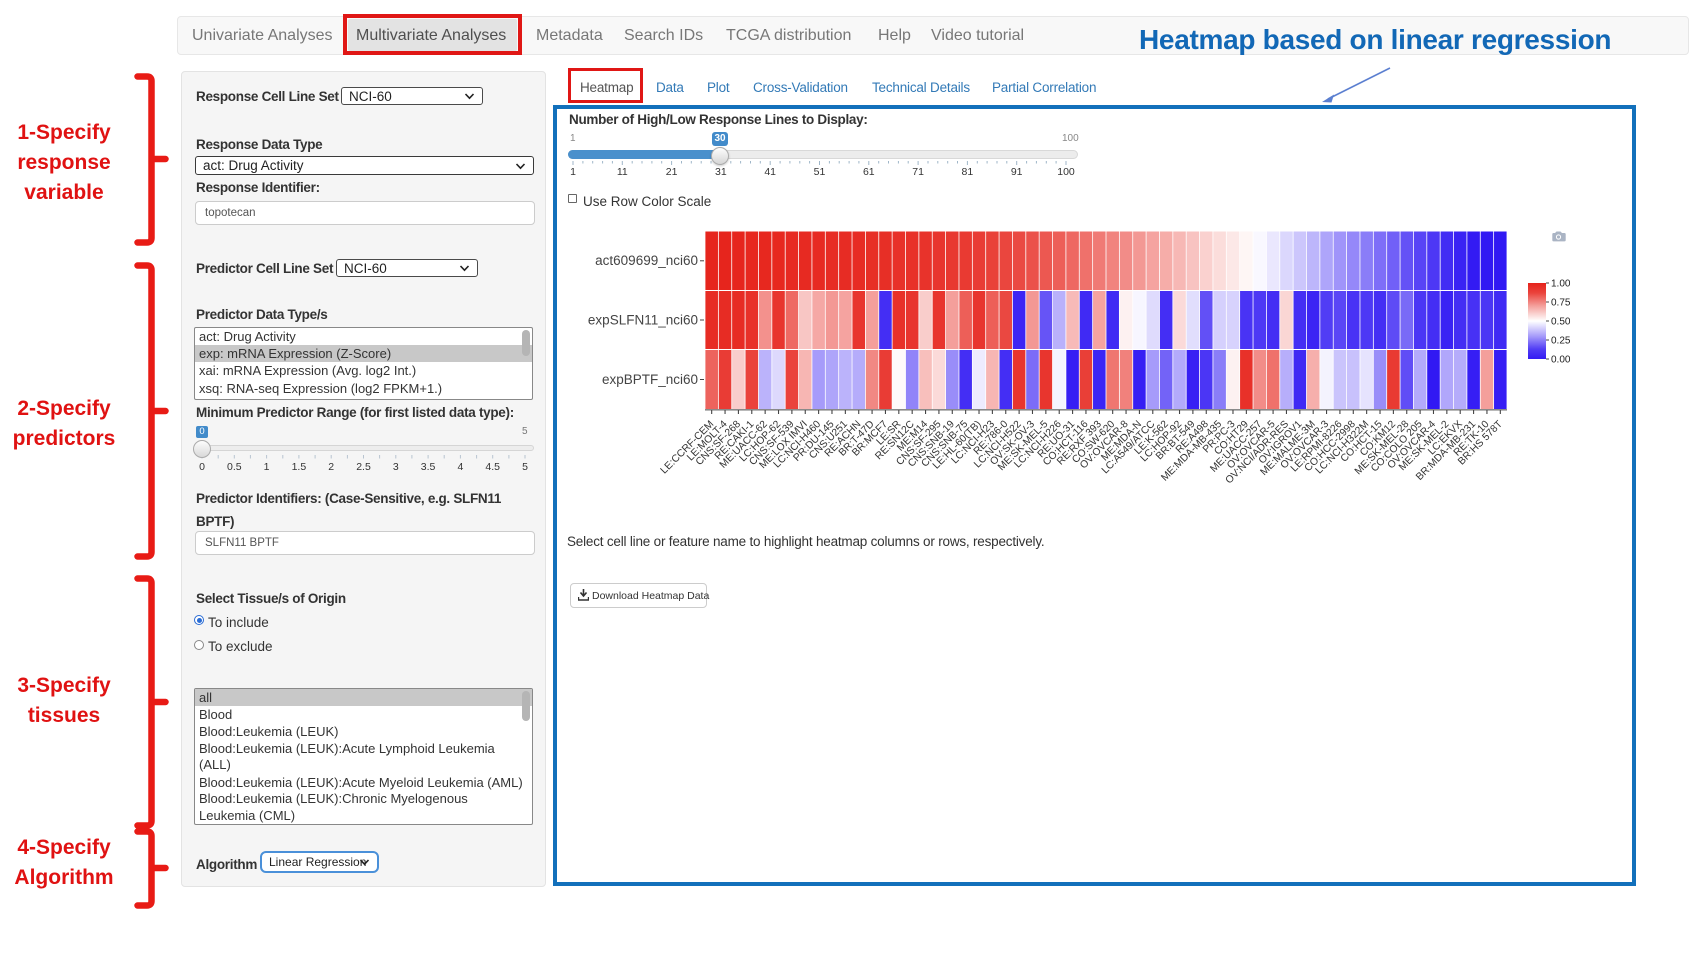  Describe the element at coordinates (646, 260) in the screenshot. I see `svg-text: act609699_nci60` at that location.